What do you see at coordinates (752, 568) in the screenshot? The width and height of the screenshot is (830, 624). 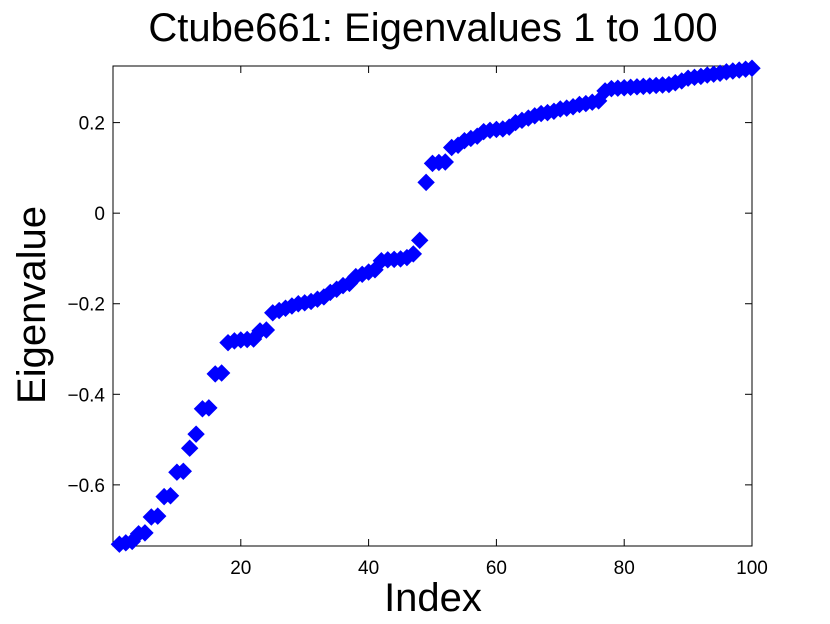 I see `x-tick-label: 100` at bounding box center [752, 568].